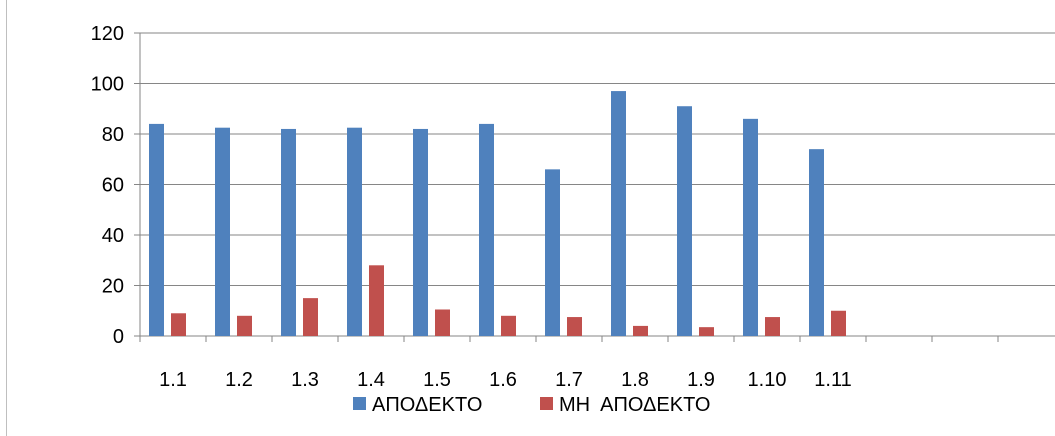 The width and height of the screenshot is (1055, 436). What do you see at coordinates (107, 85) in the screenshot?
I see `y-tick-label: 100` at bounding box center [107, 85].